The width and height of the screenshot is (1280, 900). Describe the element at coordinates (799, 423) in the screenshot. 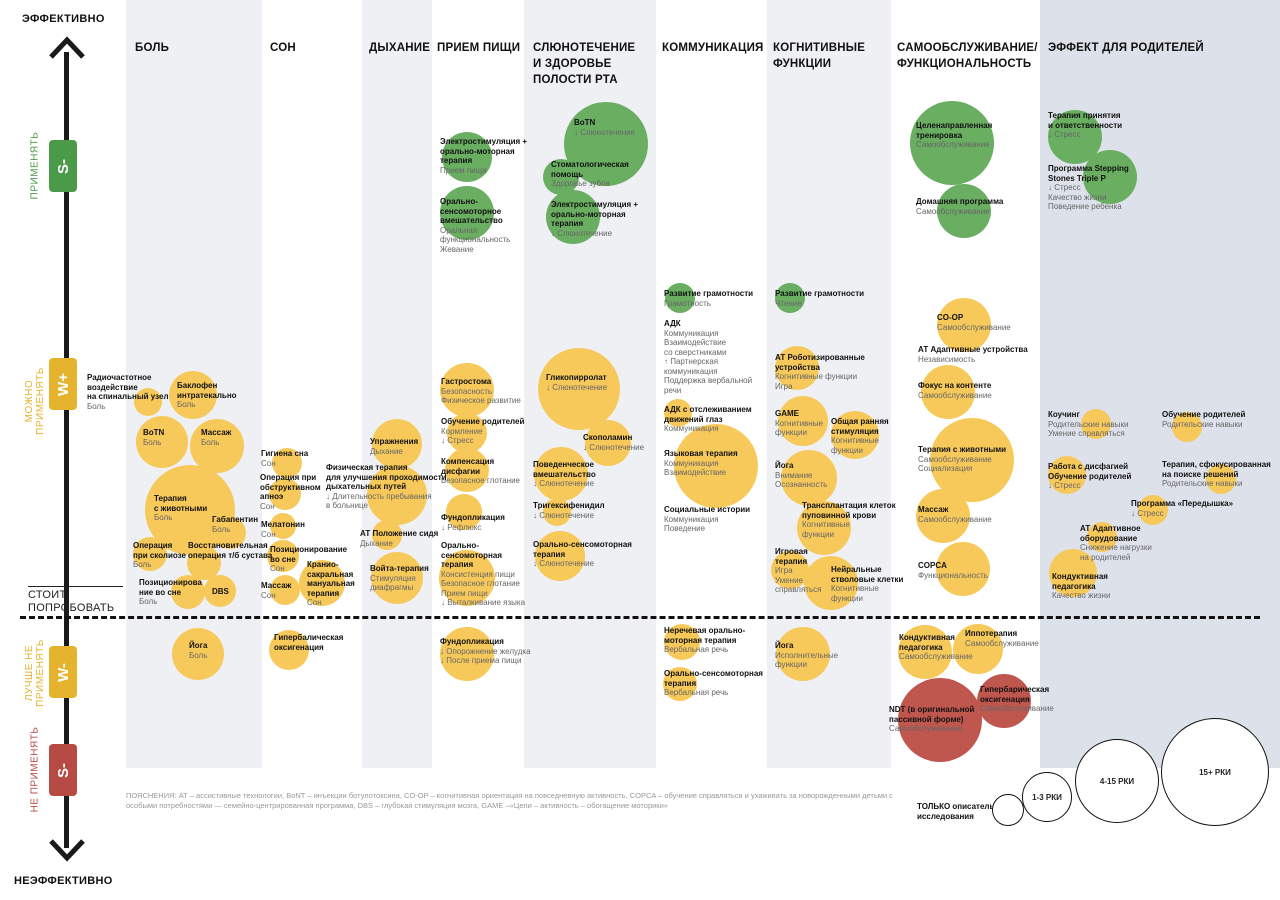

I see `bubble-label-47: GAME Когнитивные функции` at that location.